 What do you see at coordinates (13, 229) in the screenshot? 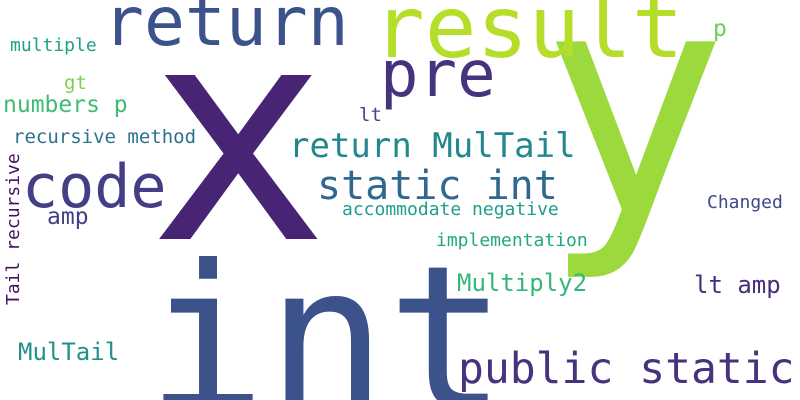
I see `word-tail-recursive: Tail recursive` at bounding box center [13, 229].